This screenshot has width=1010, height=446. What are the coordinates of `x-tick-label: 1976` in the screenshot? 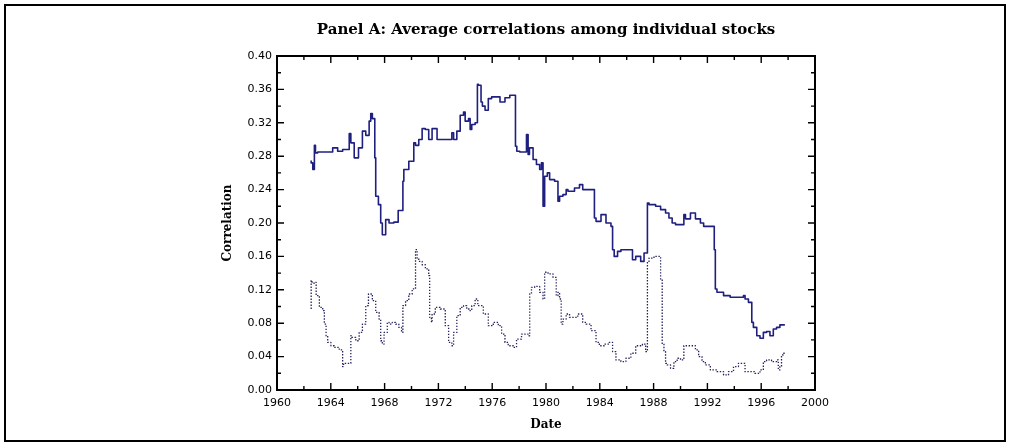 It's located at (492, 403).